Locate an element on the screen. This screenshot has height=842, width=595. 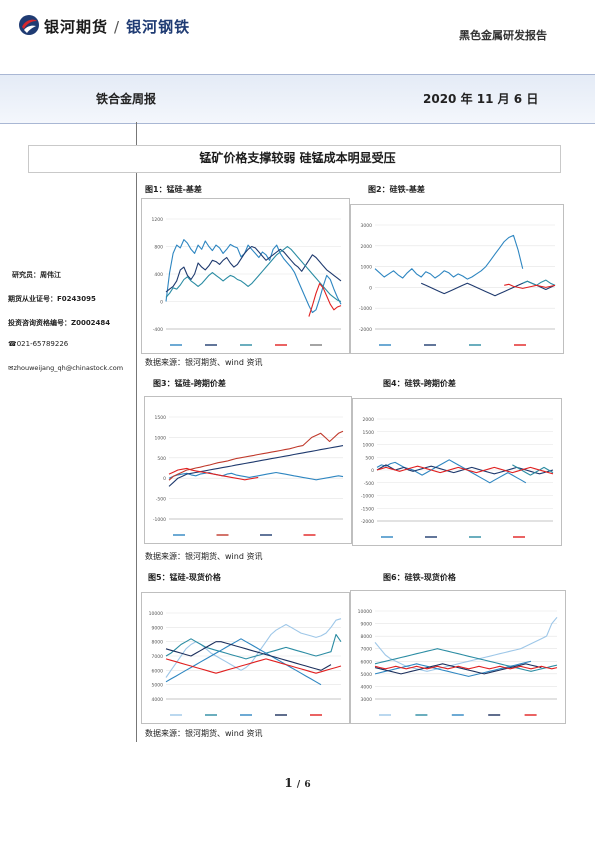
fig5-ytick-0: 10000 is located at coordinates (156, 614).